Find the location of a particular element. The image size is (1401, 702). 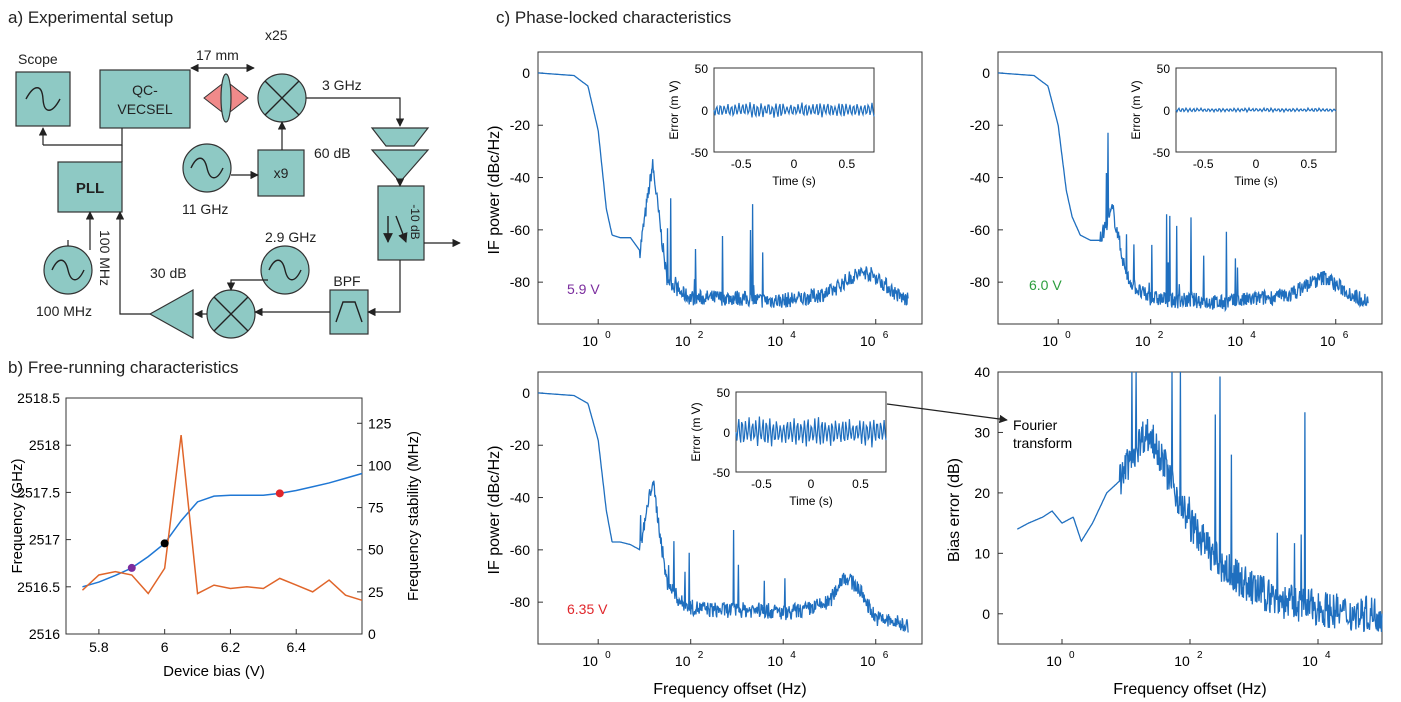

pll-block is located at coordinates (90, 187).